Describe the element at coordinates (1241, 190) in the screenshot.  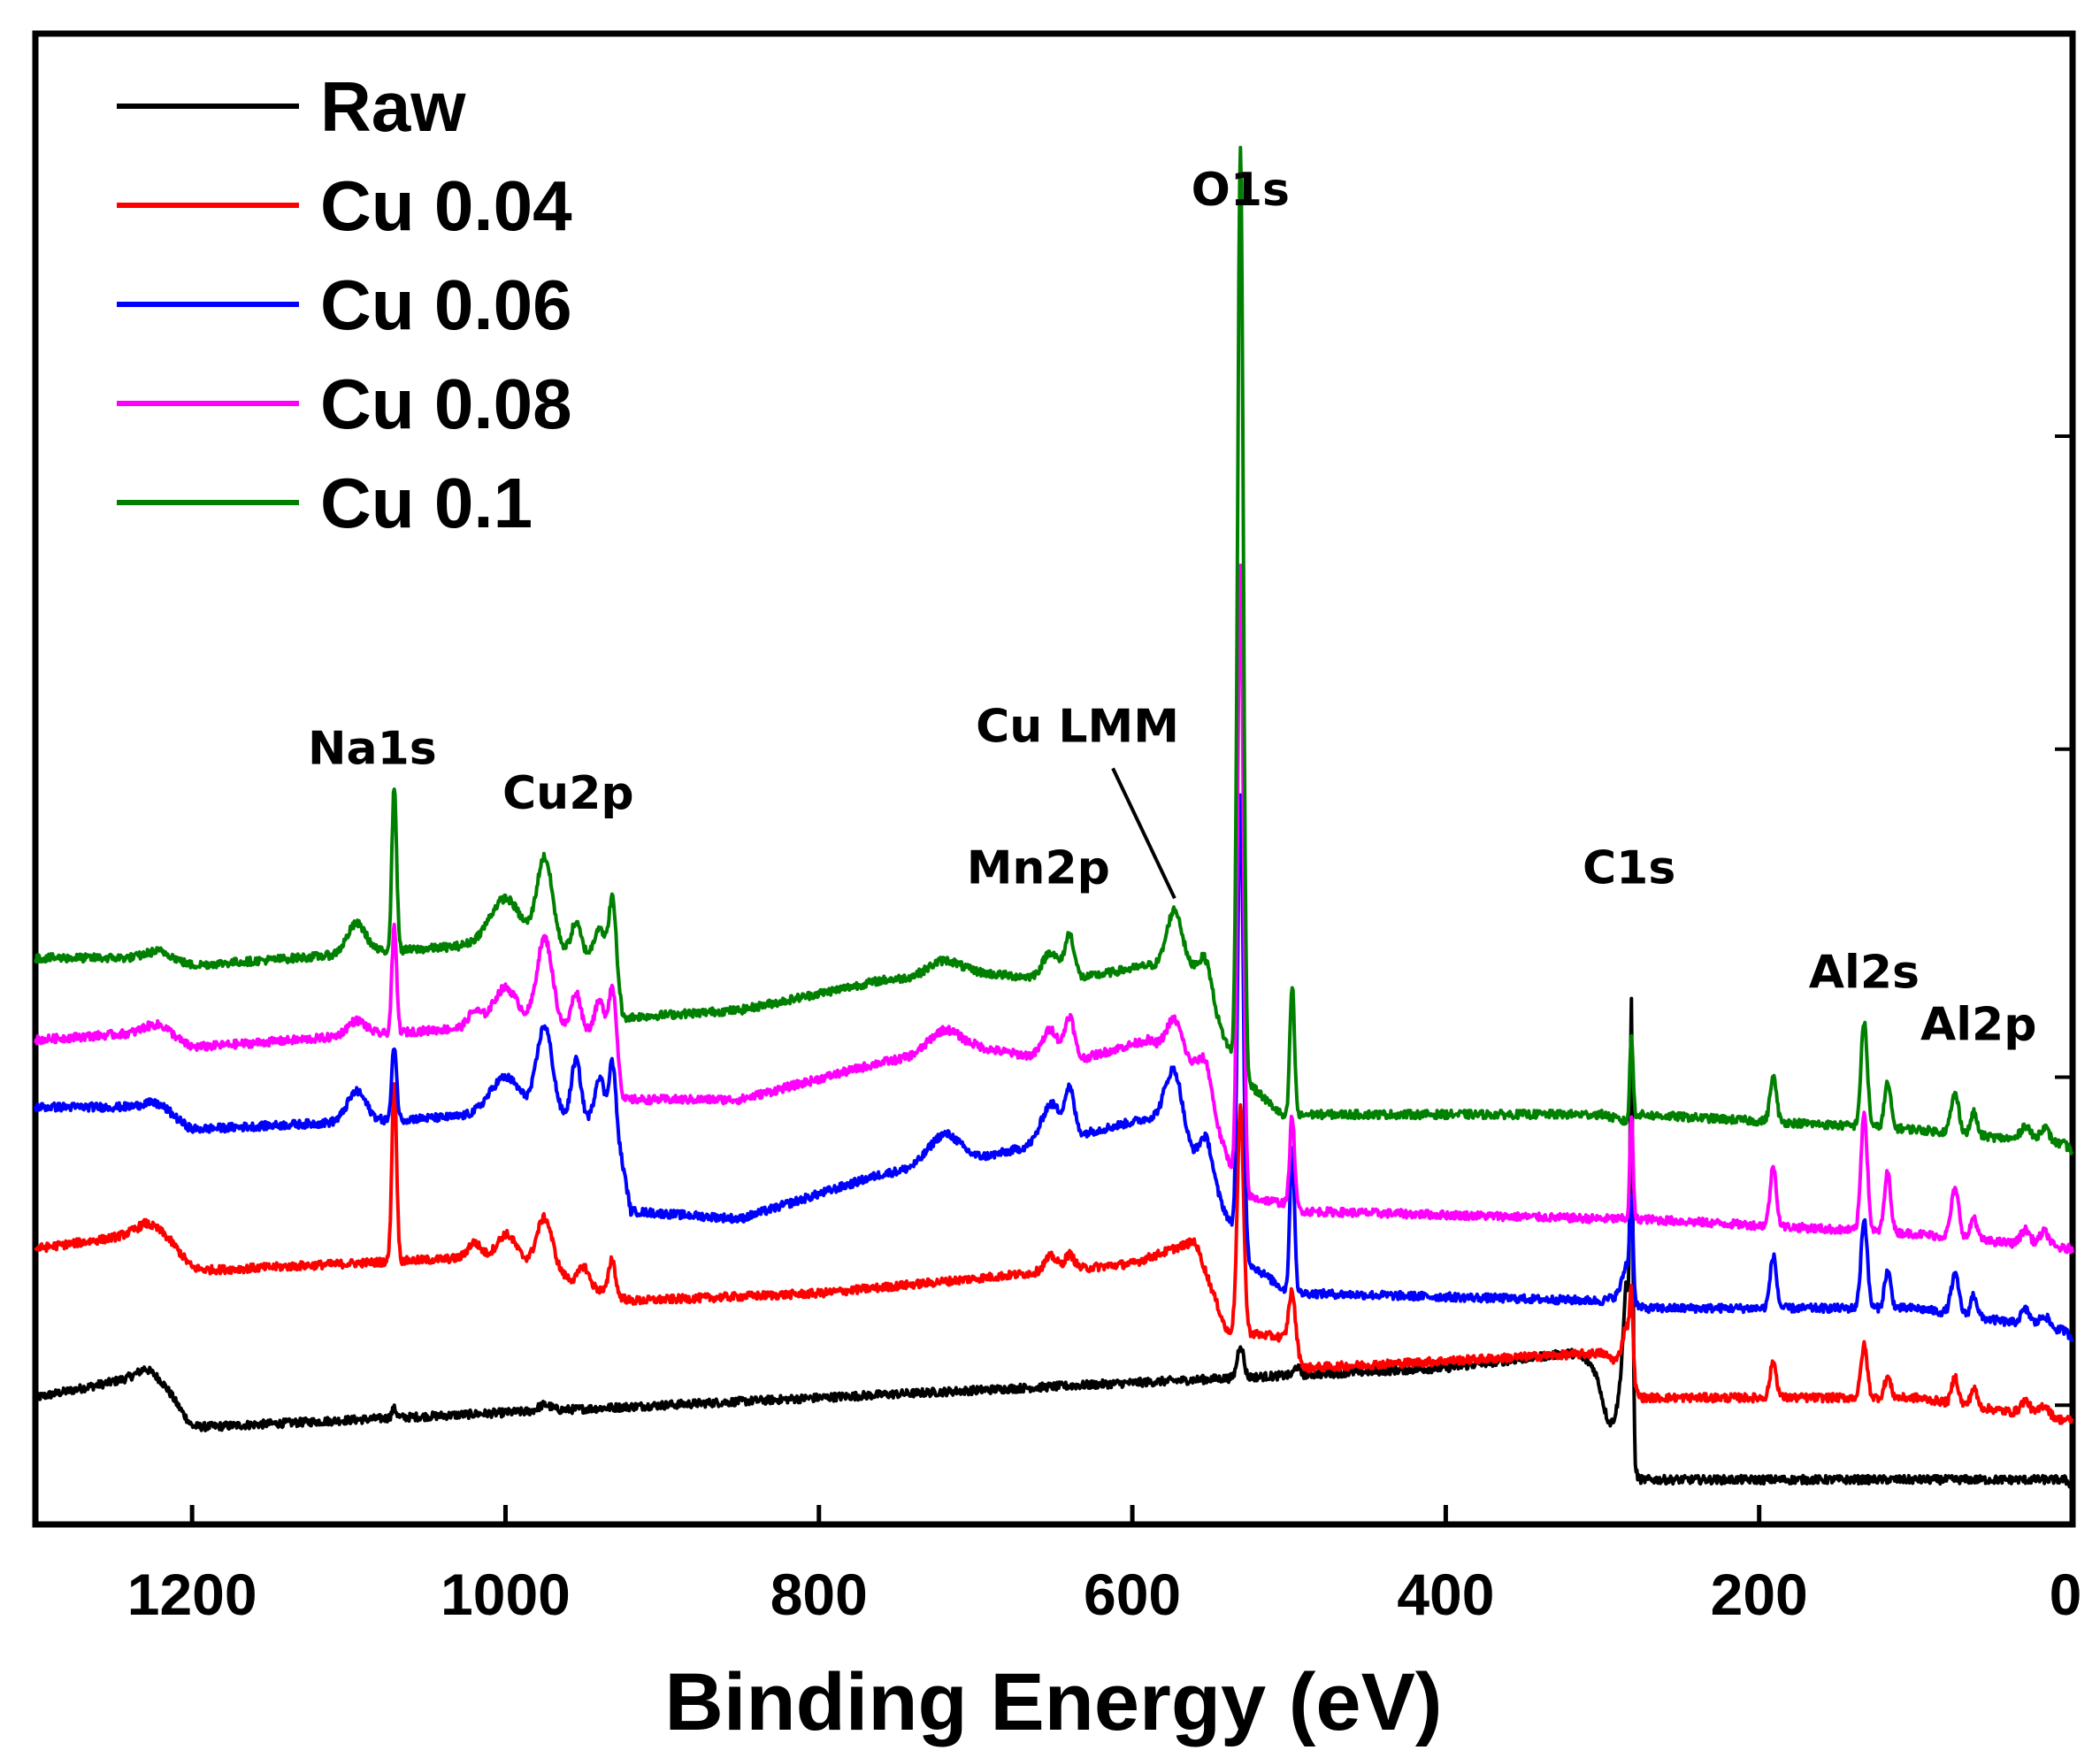
I see `peak-label: O1s` at that location.